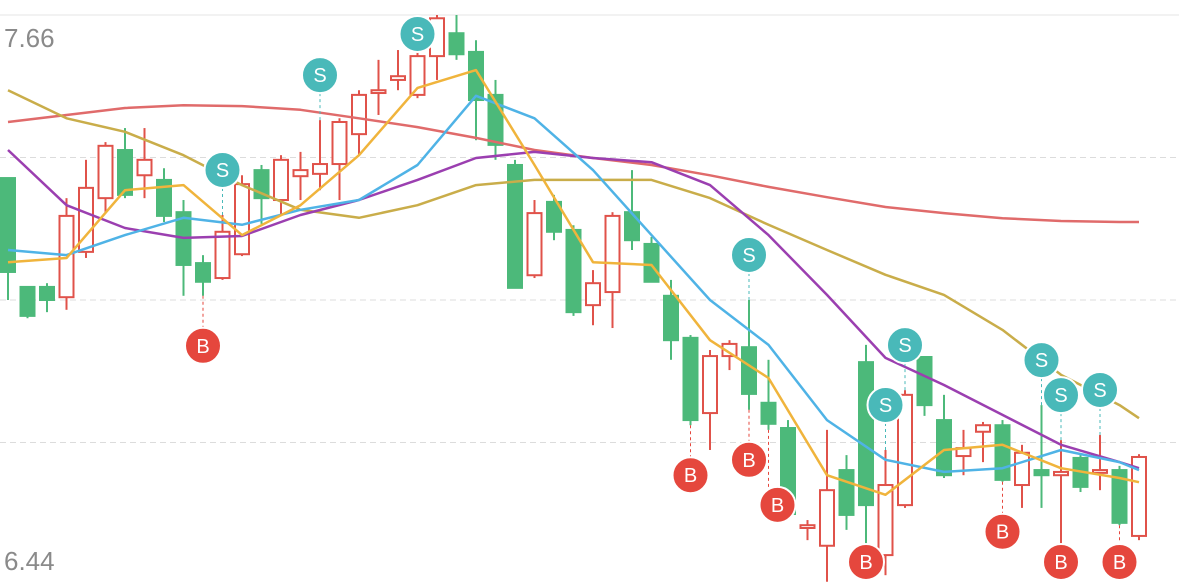 The height and width of the screenshot is (587, 1179). I want to click on y-tick-label: 6.44, so click(29, 561).